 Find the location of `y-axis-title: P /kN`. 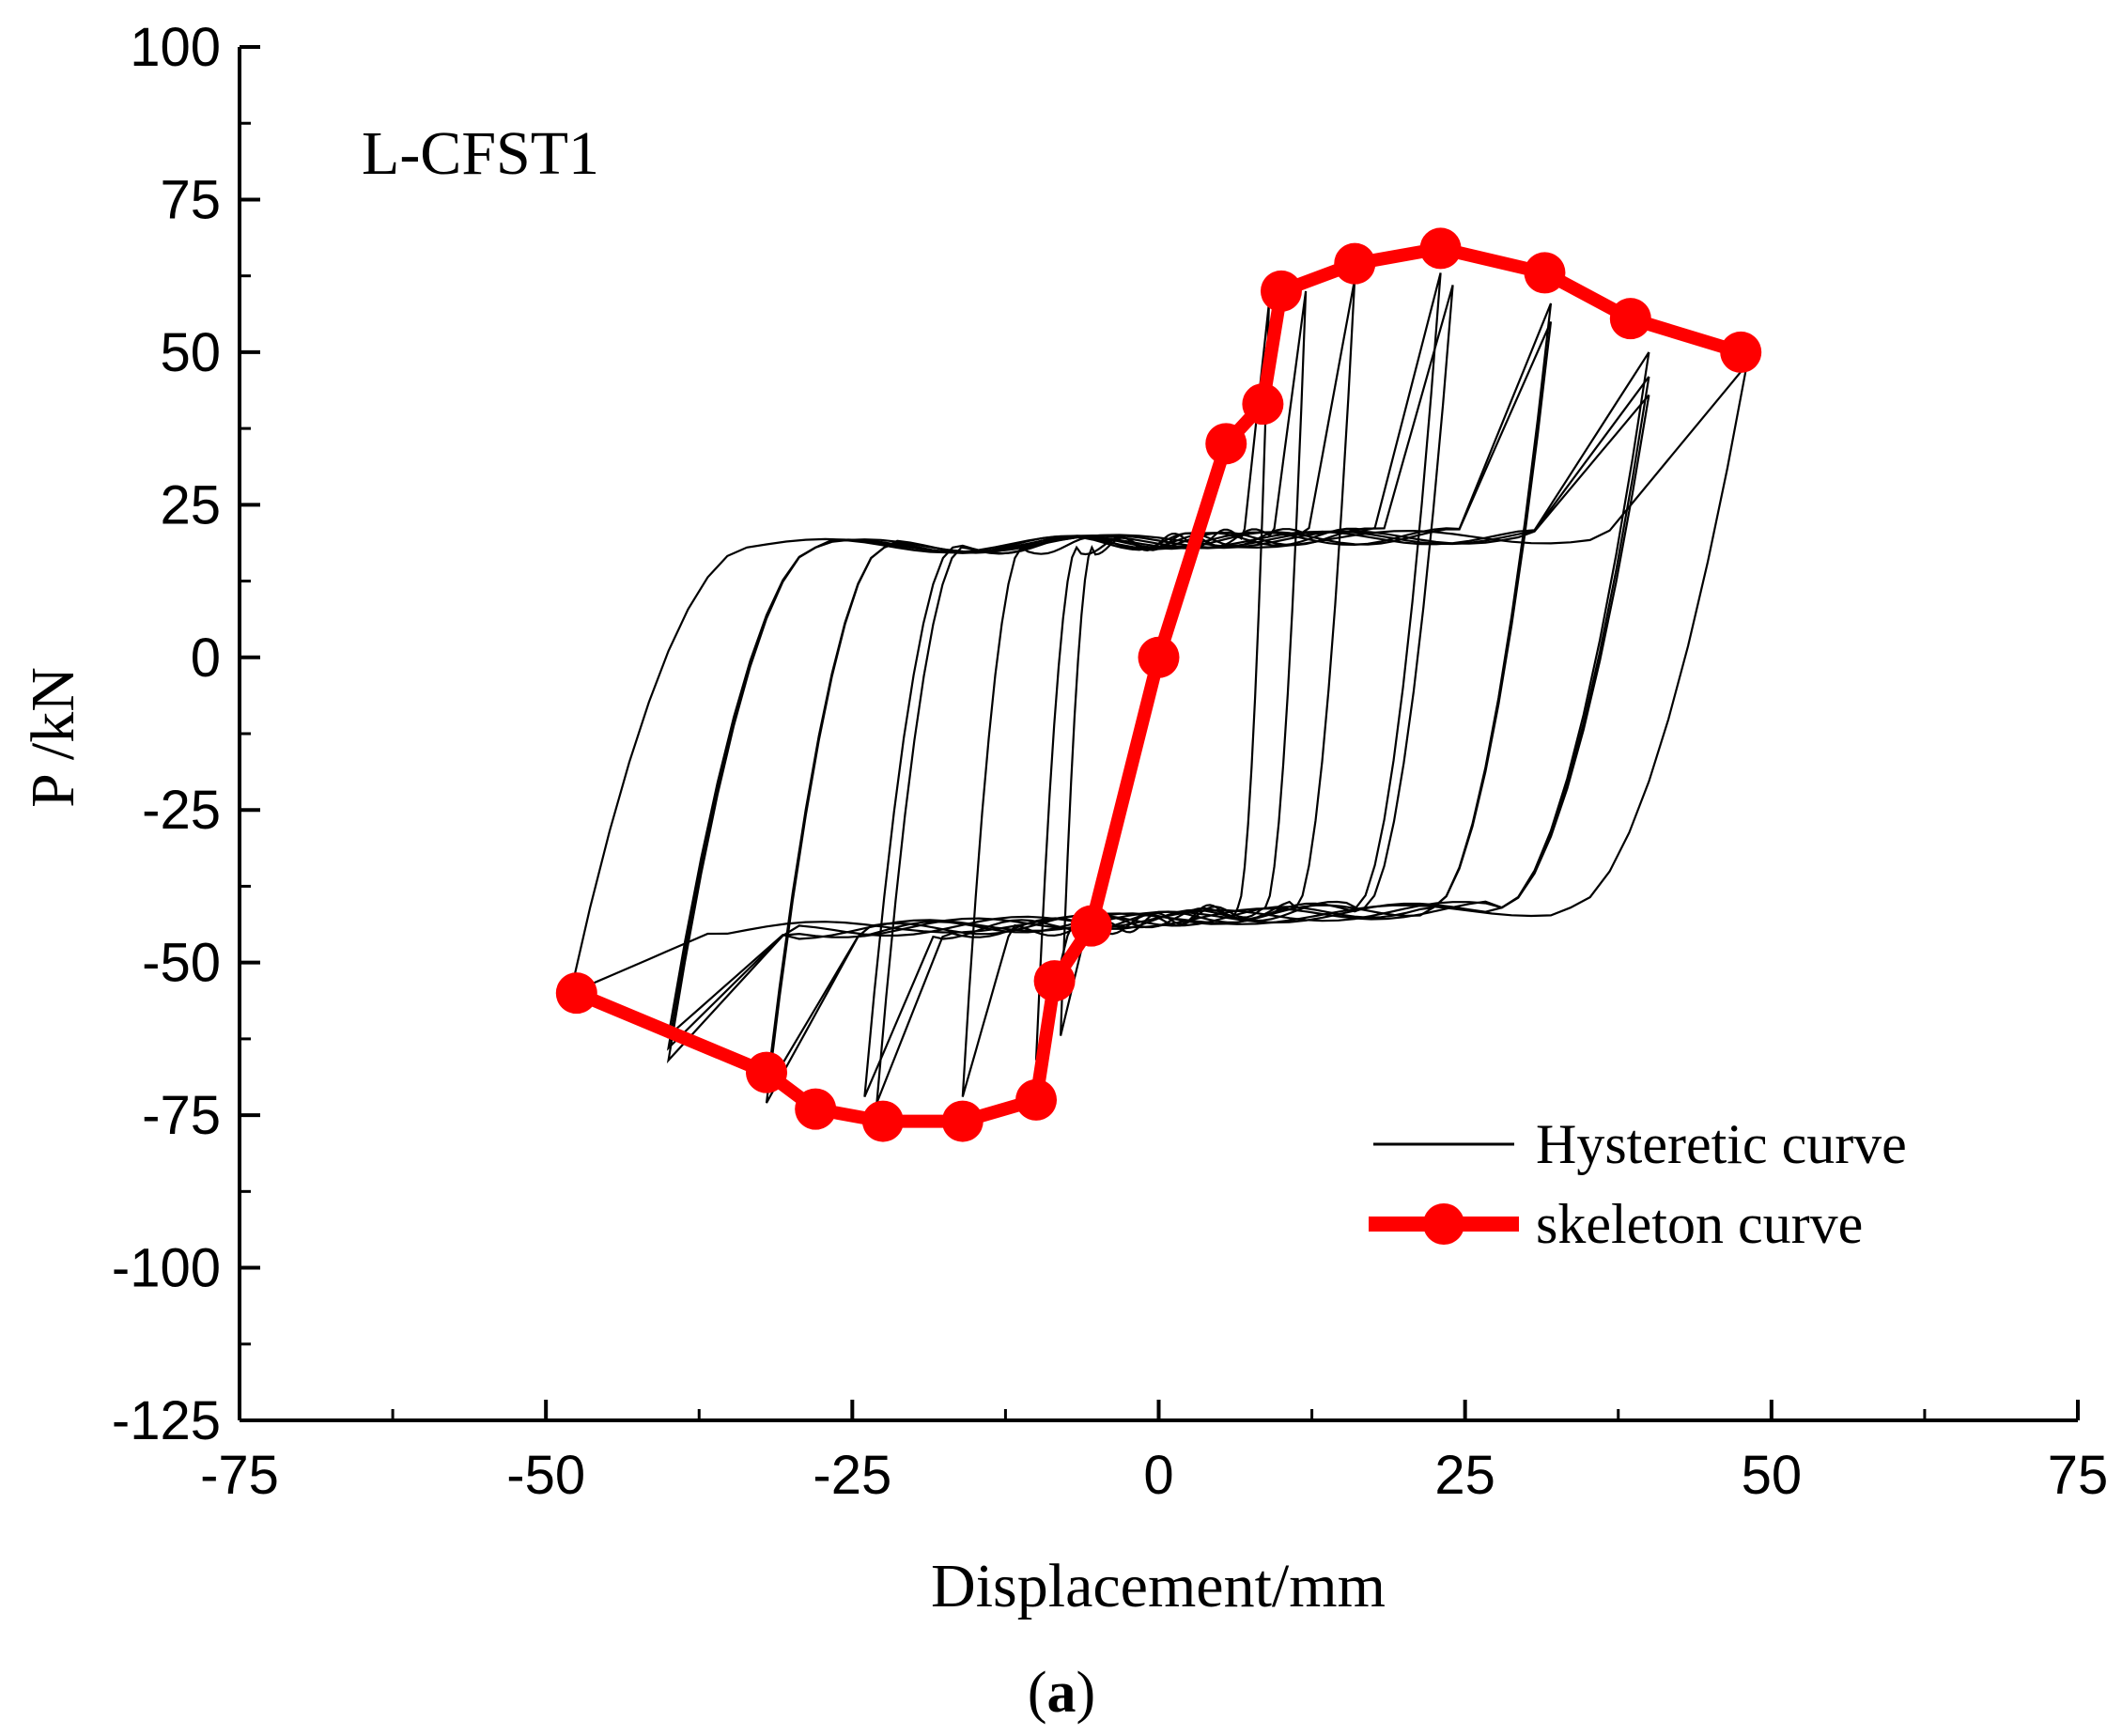

y-axis-title: P /kN is located at coordinates (53, 737).